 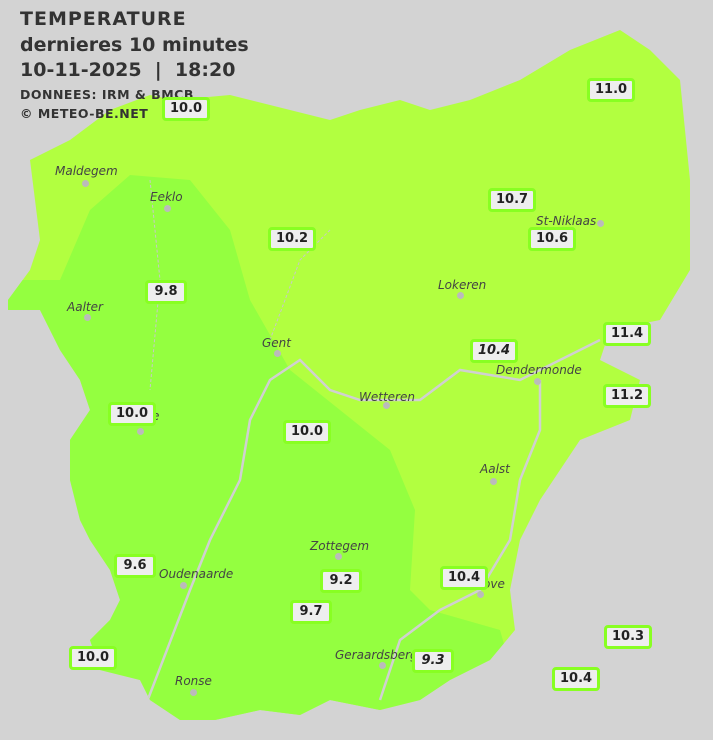 What do you see at coordinates (292, 239) in the screenshot?
I see `temperature-label: 10.2` at bounding box center [292, 239].